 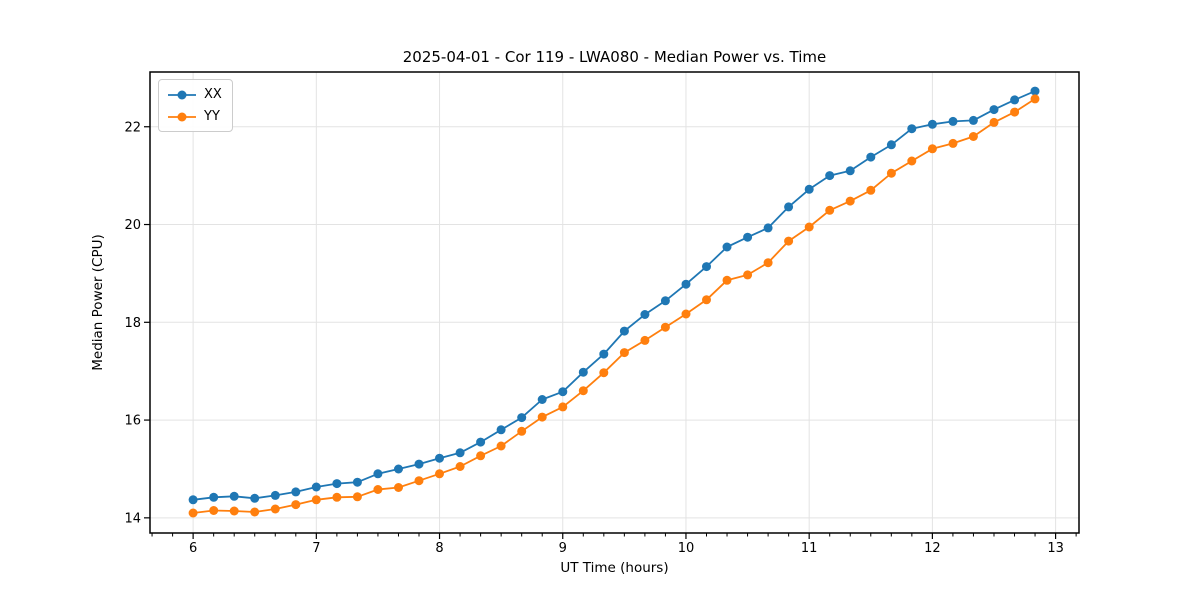 I want to click on svg-text: 6, so click(x=193, y=548).